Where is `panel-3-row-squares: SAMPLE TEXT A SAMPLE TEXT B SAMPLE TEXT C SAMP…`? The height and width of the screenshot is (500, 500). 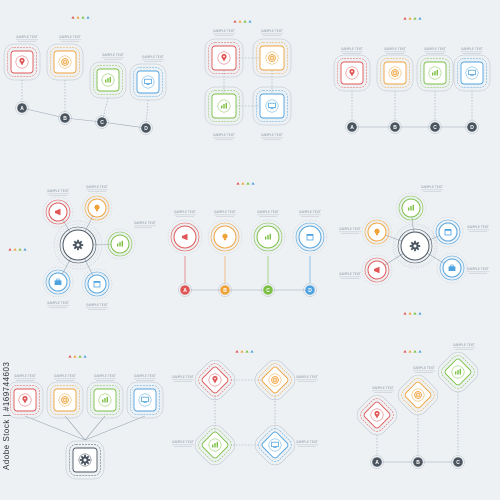
panel-3-row-squares: SAMPLE TEXT A SAMPLE TEXT B SAMPLE TEXT C SAMP… is located at coordinates (412, 75).